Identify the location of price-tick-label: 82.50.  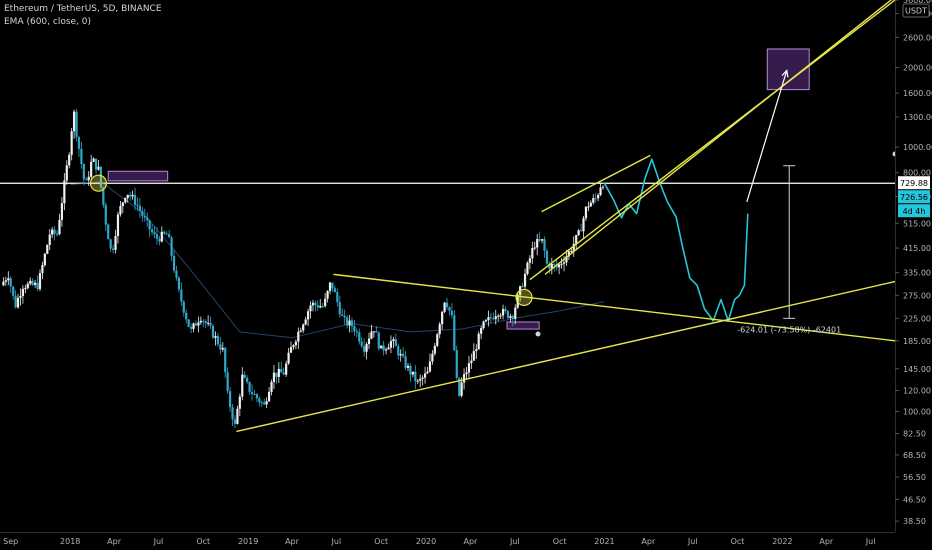
(914, 434).